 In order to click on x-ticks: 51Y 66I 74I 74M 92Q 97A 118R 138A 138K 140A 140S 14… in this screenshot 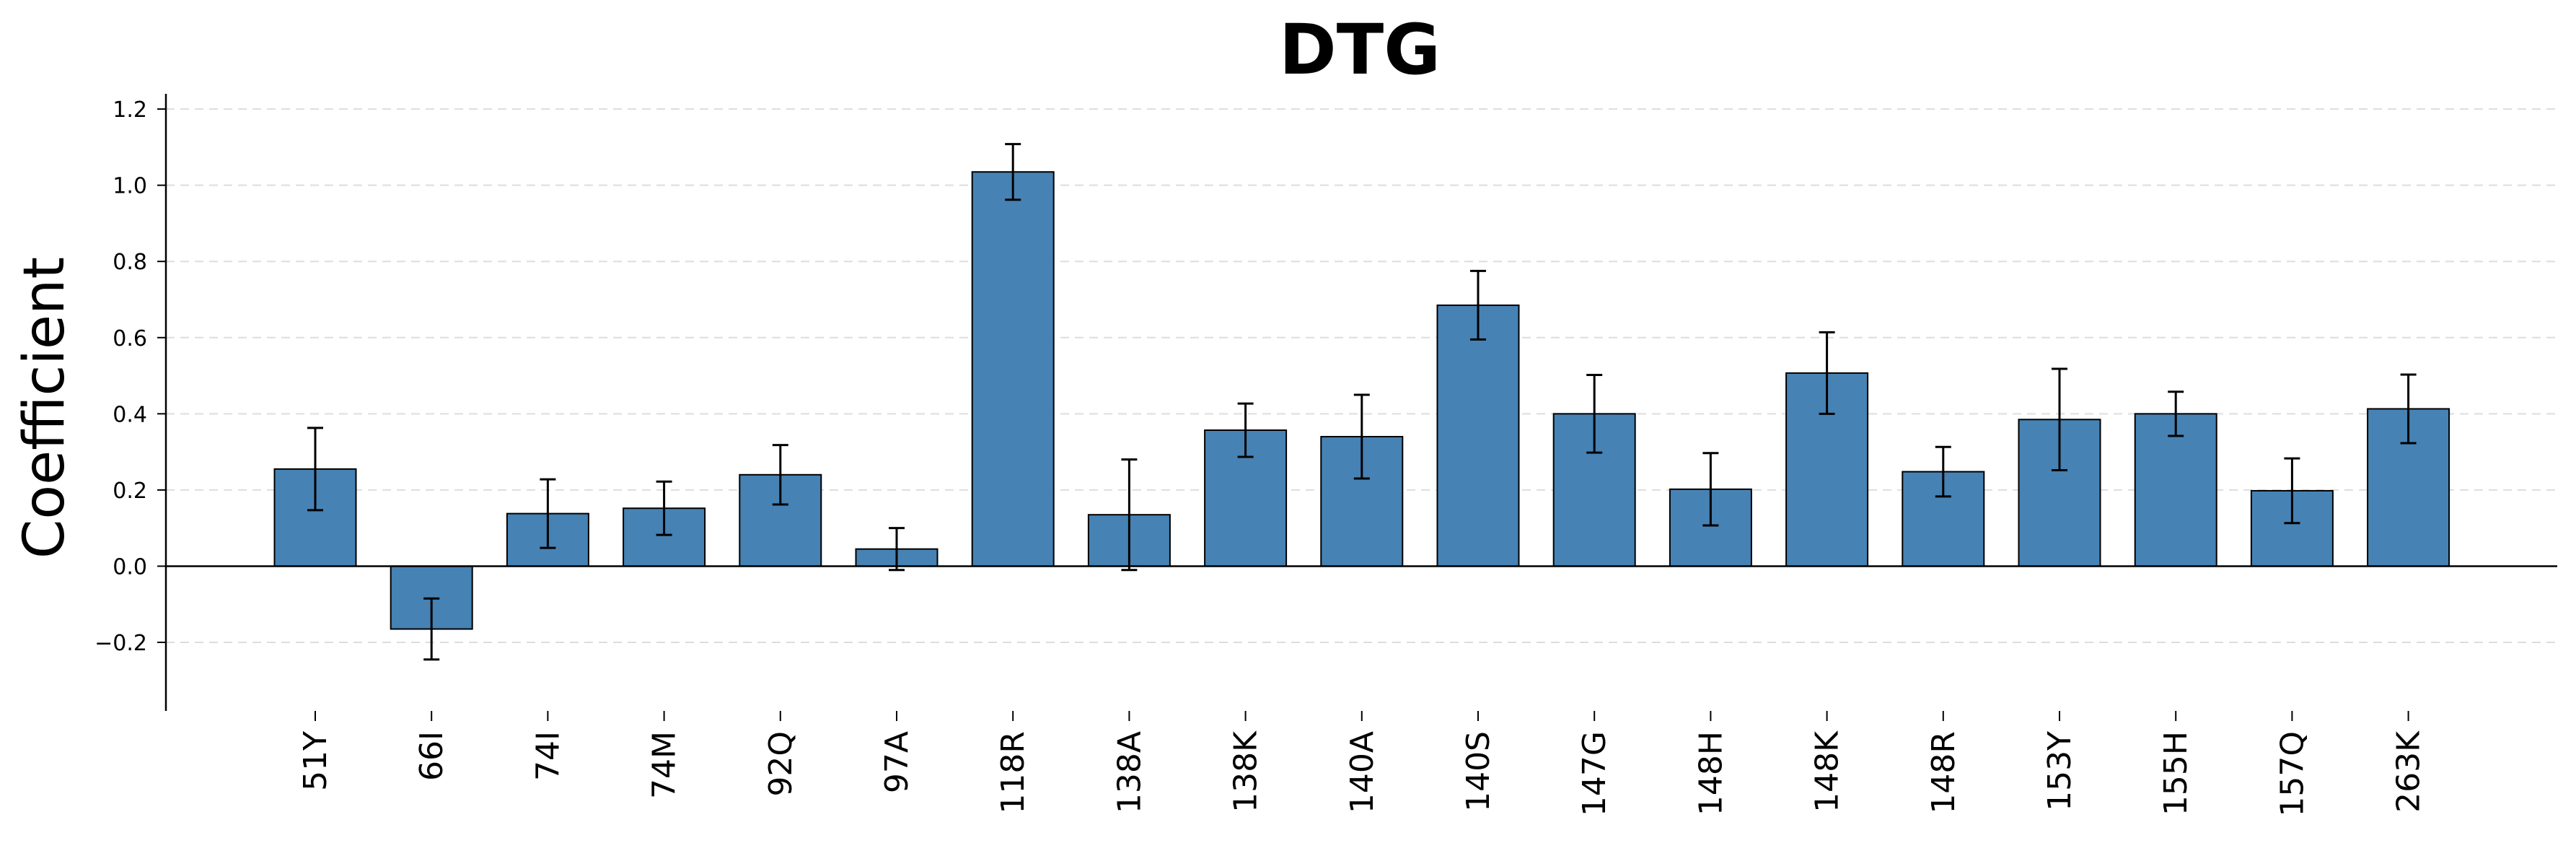, I will do `click(1362, 764)`.